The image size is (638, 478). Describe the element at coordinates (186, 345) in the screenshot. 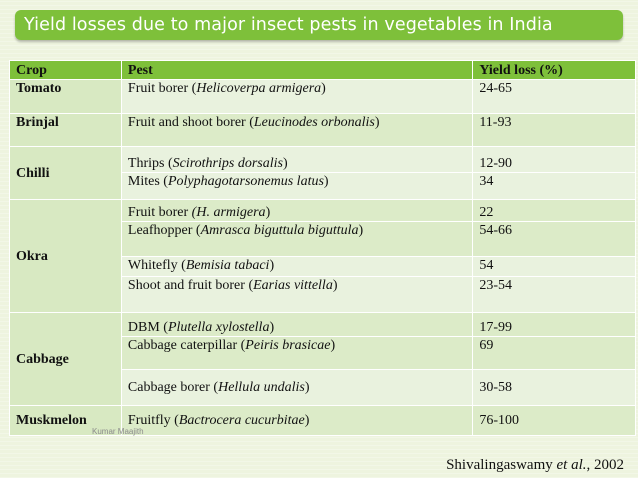

I see `pest-common: Cabbage caterpillar (` at that location.